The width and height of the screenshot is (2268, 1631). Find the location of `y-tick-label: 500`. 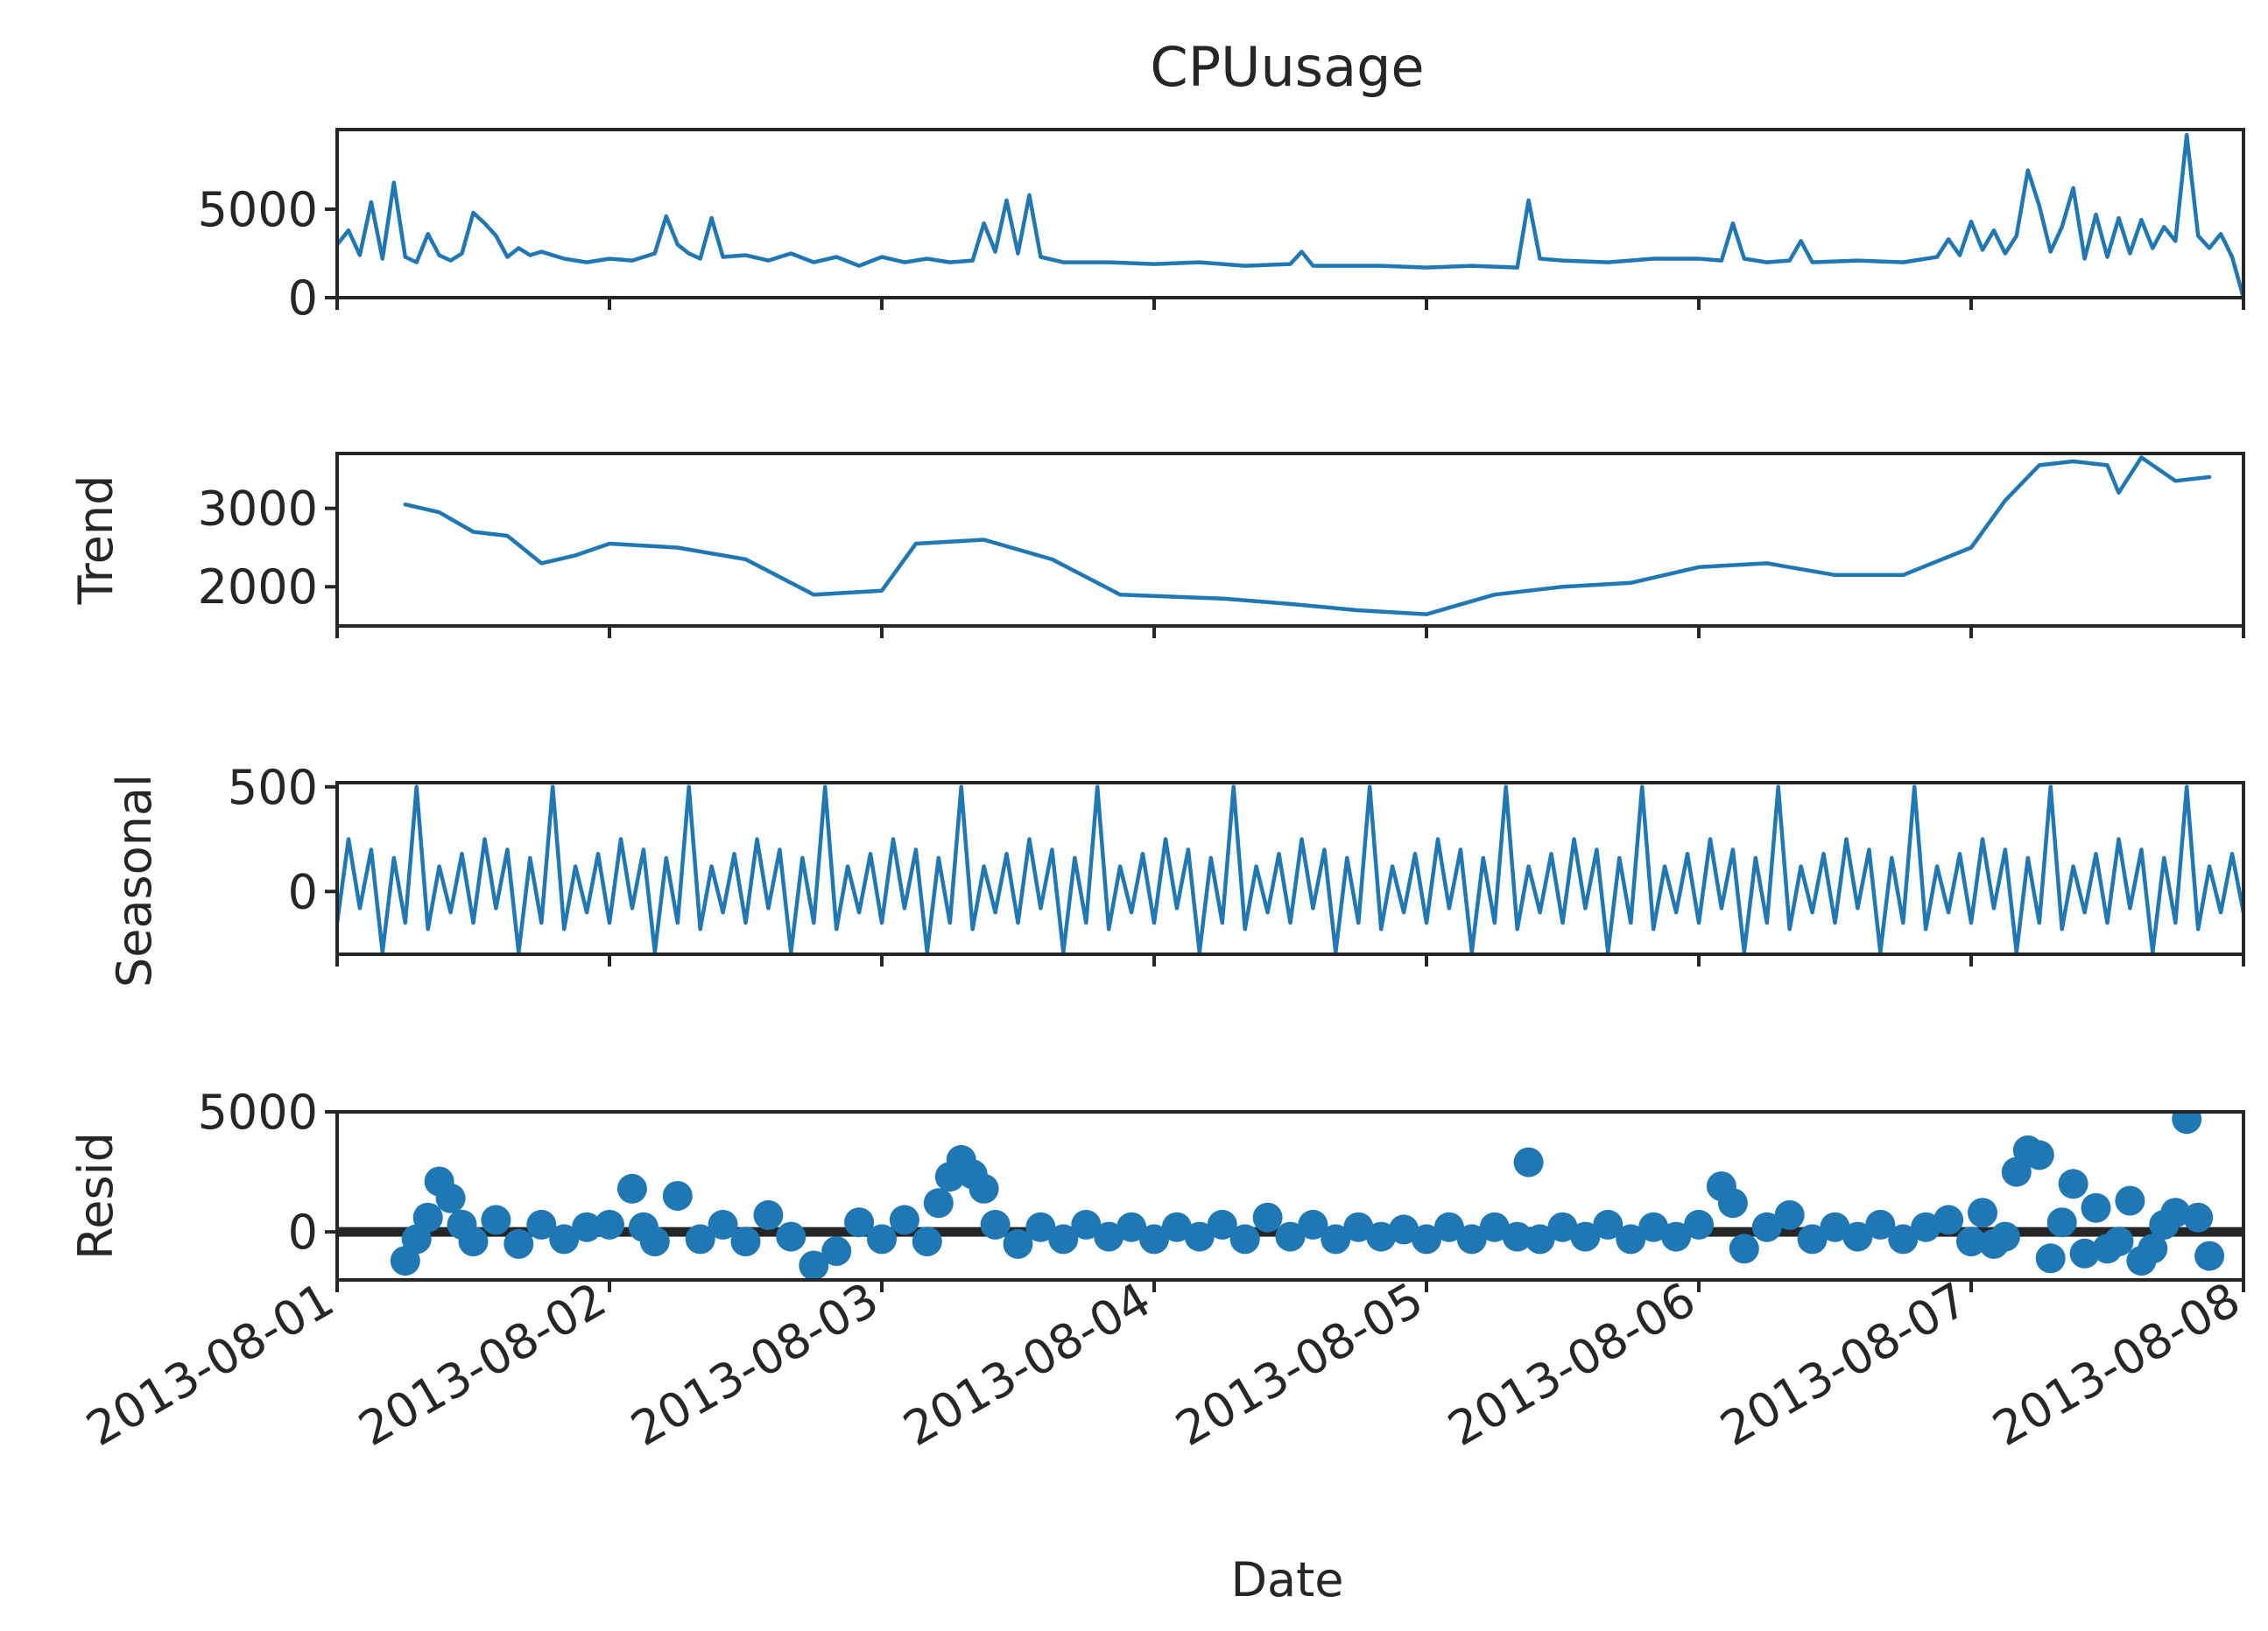

y-tick-label: 500 is located at coordinates (273, 787).